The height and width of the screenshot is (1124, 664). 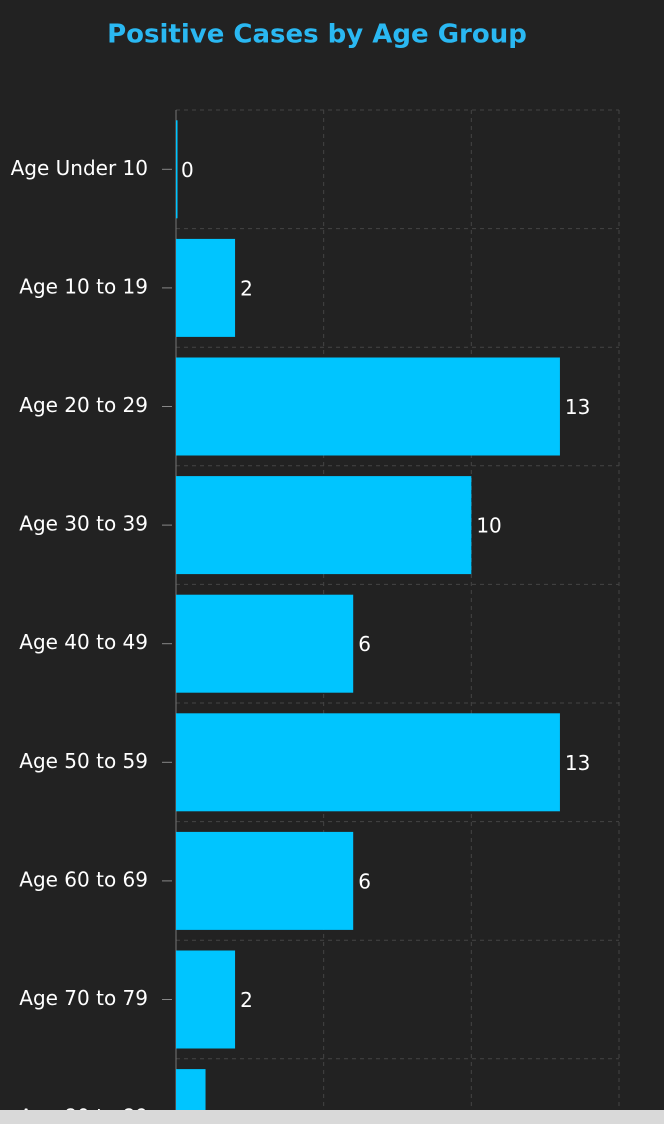 I want to click on y-tick-label: Age Under 10, so click(x=79, y=168).